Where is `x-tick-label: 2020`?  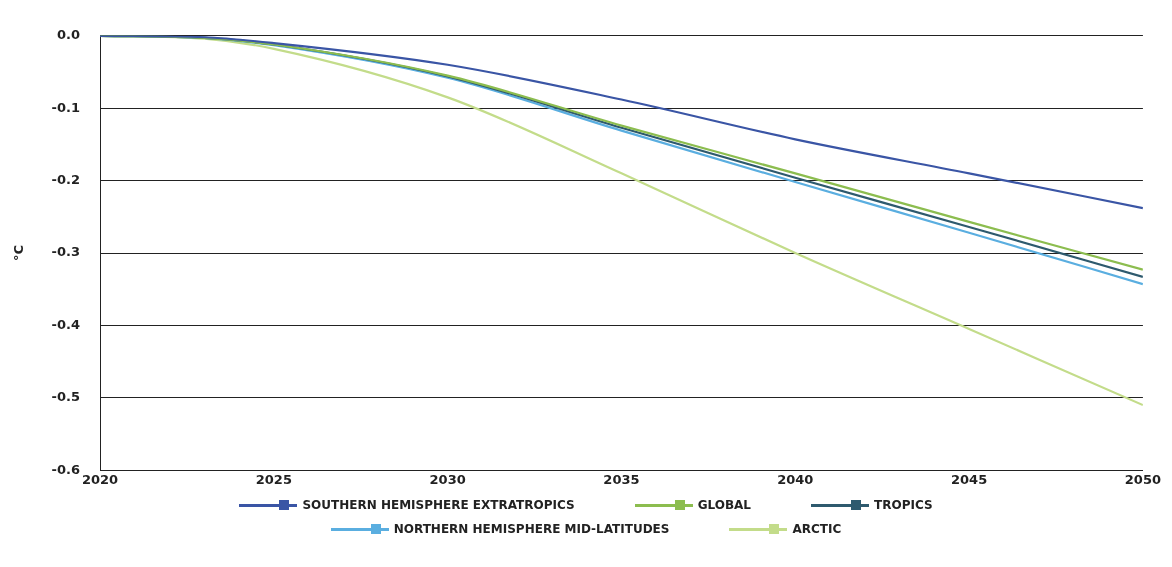
x-tick-label: 2020 is located at coordinates (100, 480).